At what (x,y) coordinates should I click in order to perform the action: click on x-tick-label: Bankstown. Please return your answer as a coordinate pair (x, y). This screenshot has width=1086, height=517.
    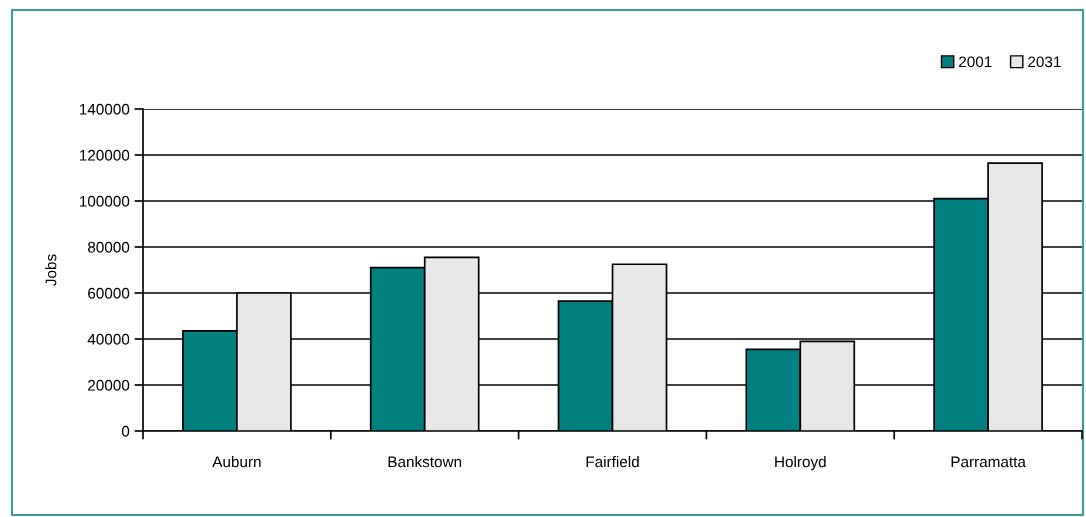
    Looking at the image, I should click on (425, 462).